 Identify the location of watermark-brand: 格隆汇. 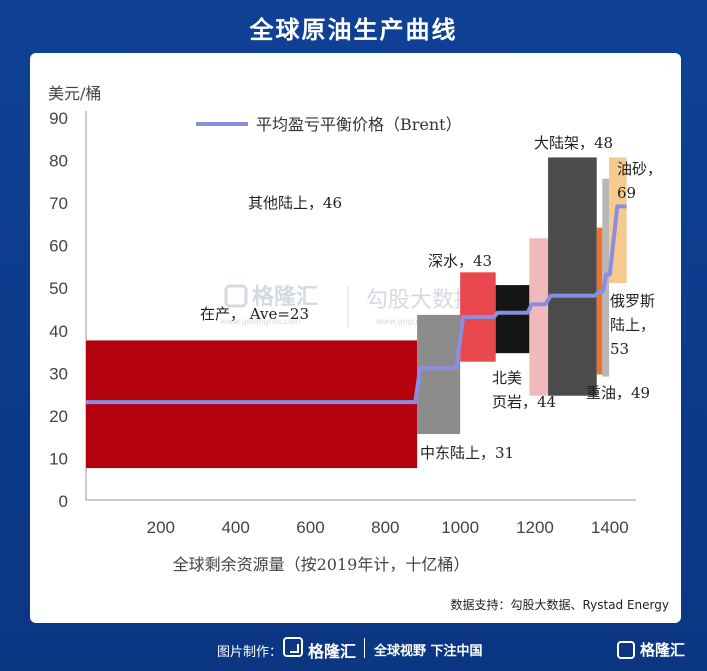
(285, 297).